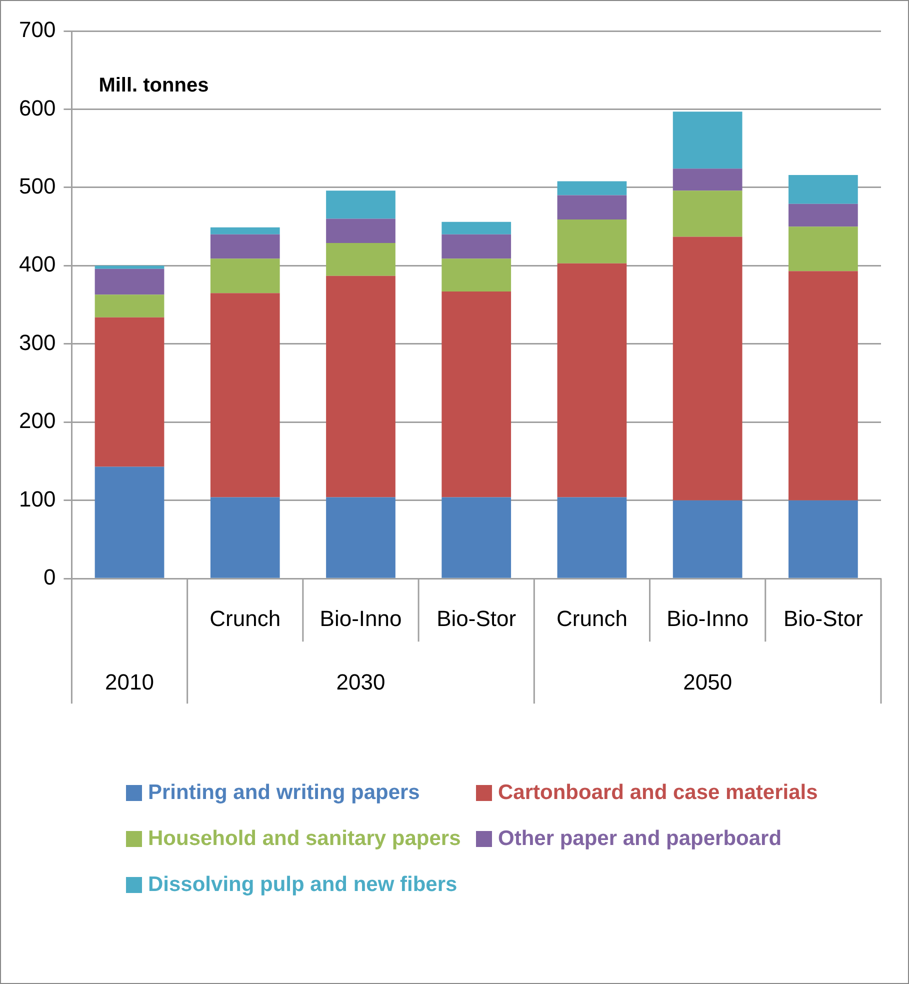 The height and width of the screenshot is (984, 909). Describe the element at coordinates (37, 342) in the screenshot. I see `y-tick-label: 300` at that location.